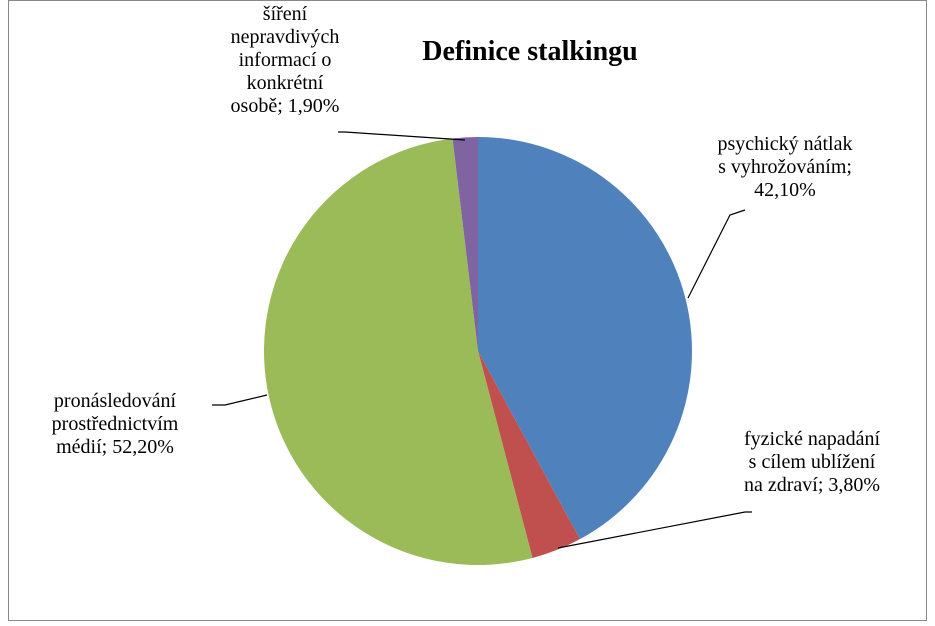 Image resolution: width=935 pixels, height=626 pixels. Describe the element at coordinates (308, 106) in the screenshot. I see `value-label: 1,90%` at that location.